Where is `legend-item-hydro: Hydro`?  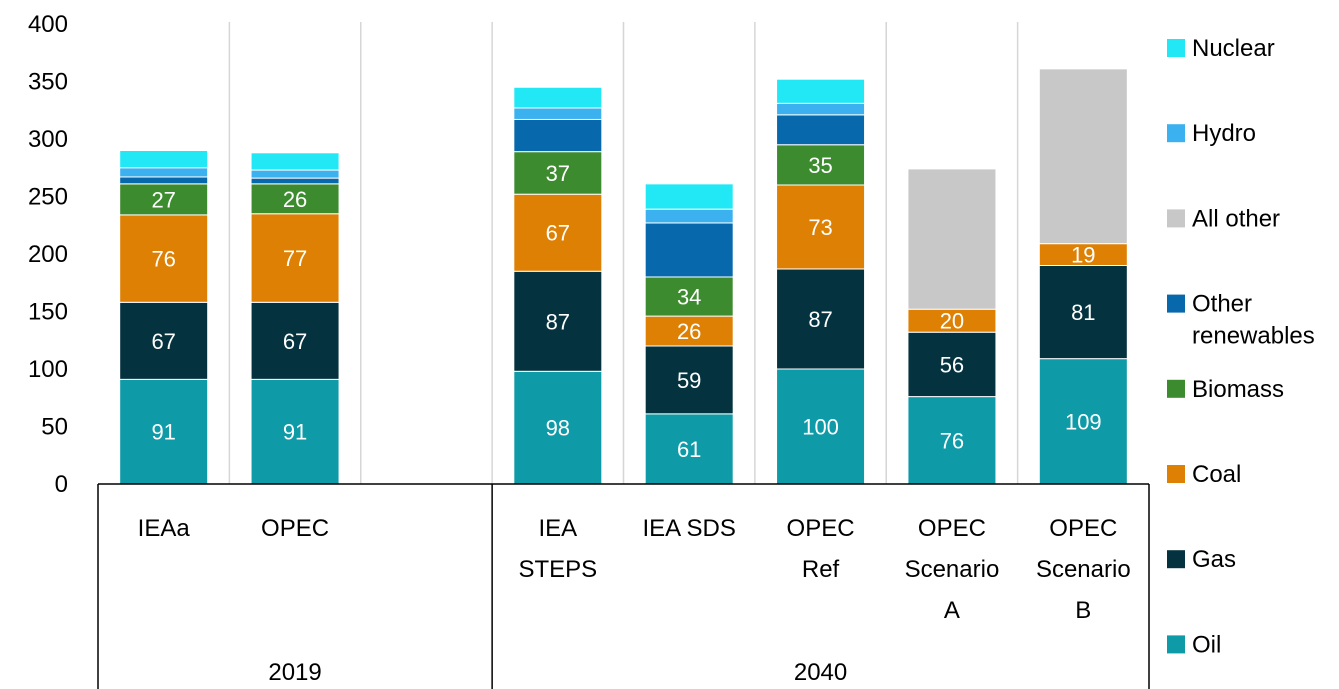
legend-item-hydro: Hydro is located at coordinates (1211, 133).